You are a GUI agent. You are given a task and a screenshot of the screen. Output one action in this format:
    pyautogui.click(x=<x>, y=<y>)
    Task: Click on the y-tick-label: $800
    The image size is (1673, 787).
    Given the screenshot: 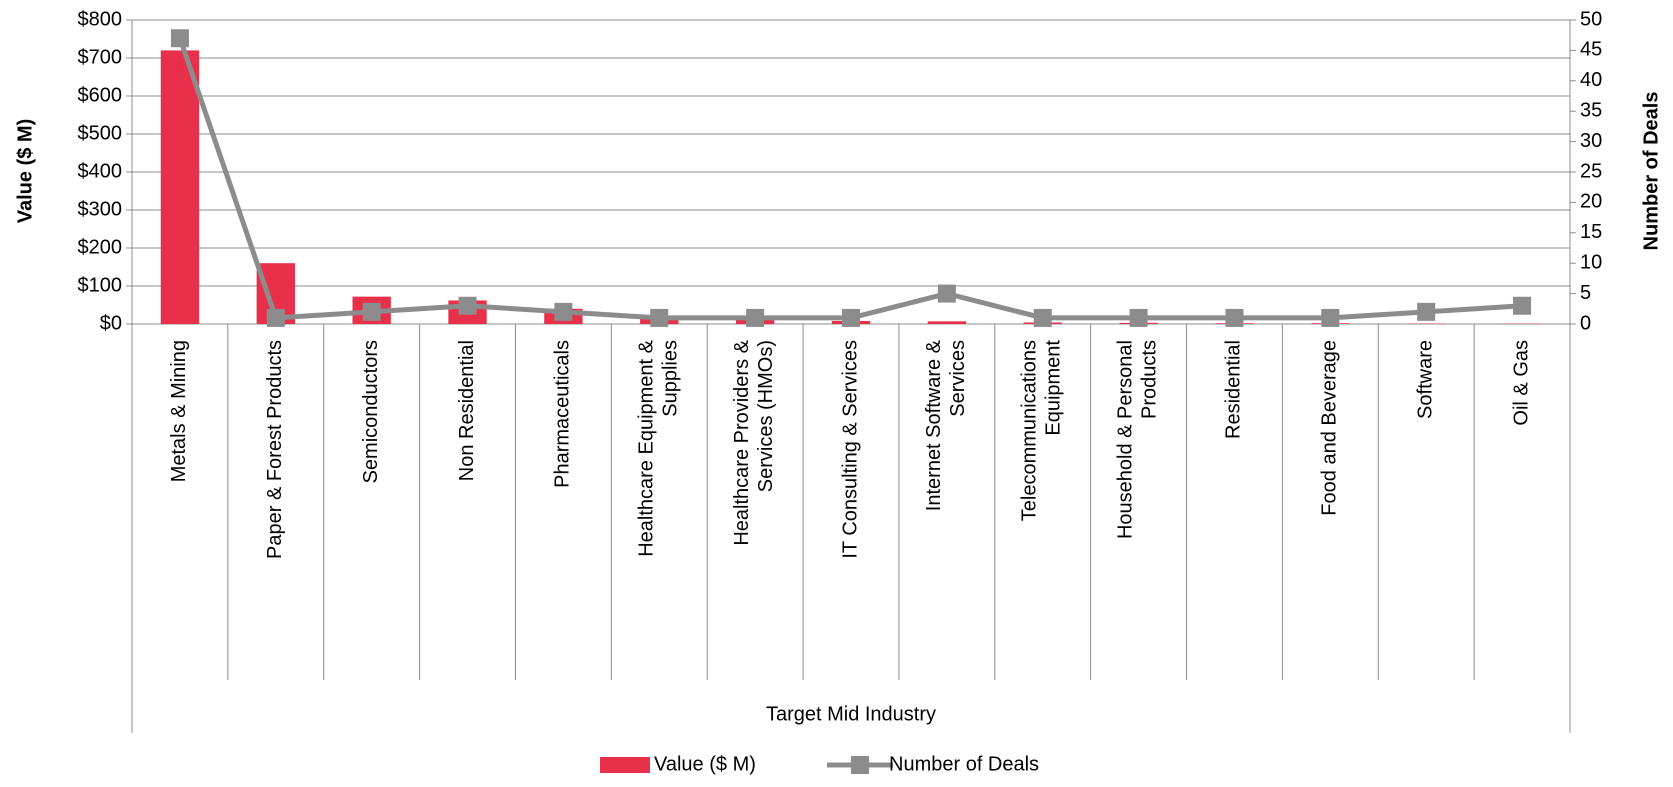 What is the action you would take?
    pyautogui.click(x=100, y=19)
    